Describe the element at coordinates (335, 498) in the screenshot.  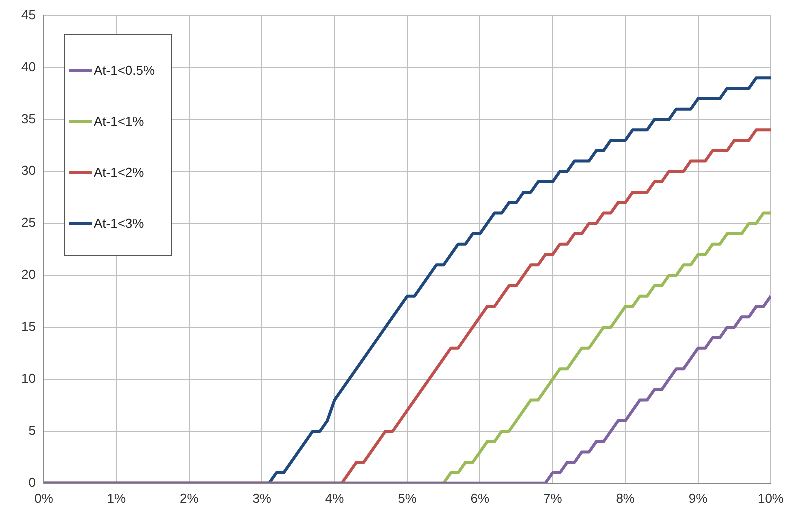
I see `x-tick-label: 4%` at that location.